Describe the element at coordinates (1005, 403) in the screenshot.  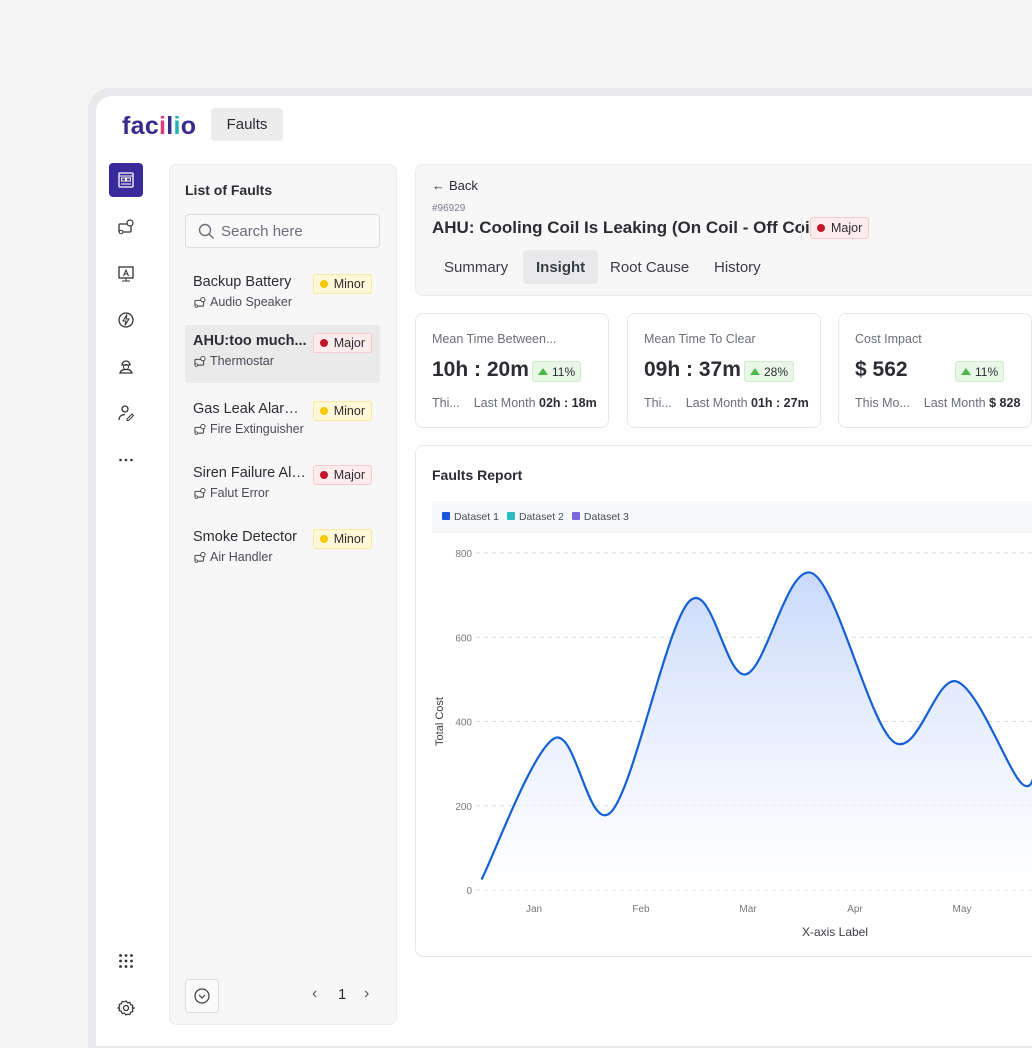
I see `last-month-value: $ 828` at that location.